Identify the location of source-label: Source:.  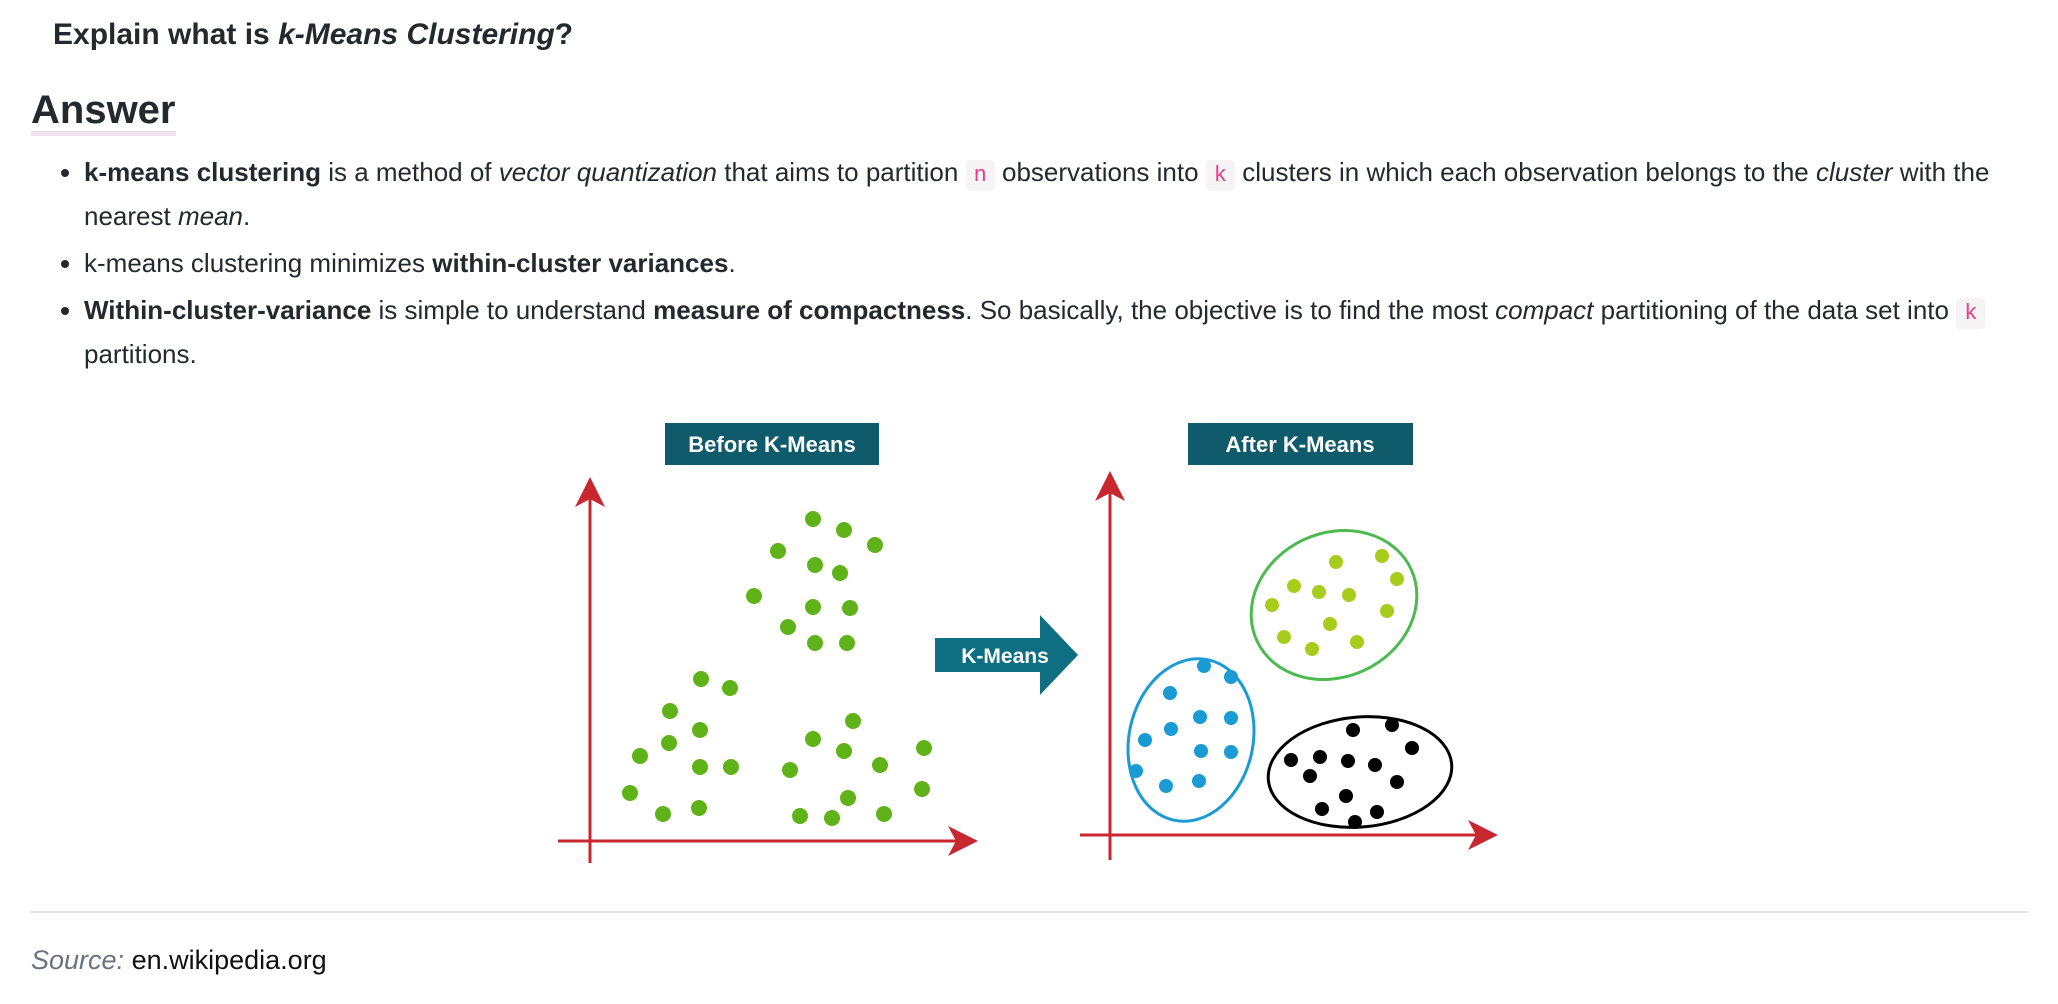
(78, 960).